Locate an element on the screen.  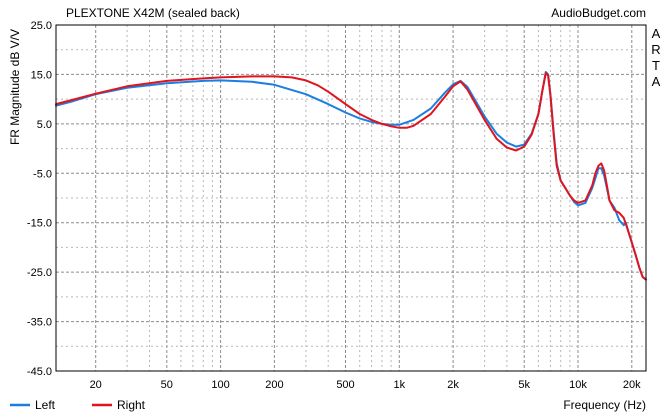
y-tick-label: -35.0 is located at coordinates (39, 323).